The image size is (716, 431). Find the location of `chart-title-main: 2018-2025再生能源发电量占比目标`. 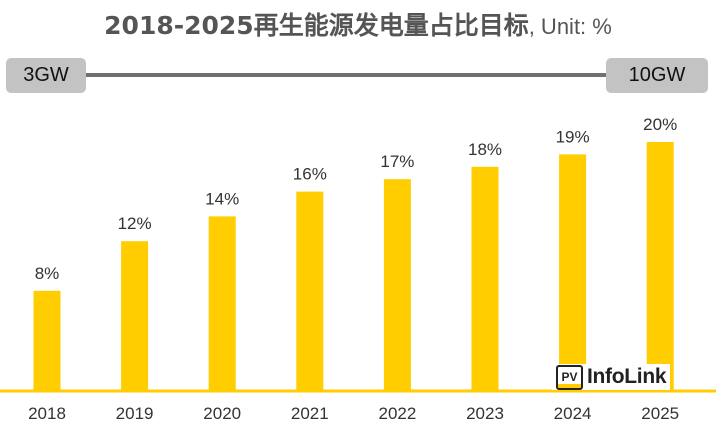

chart-title-main: 2018-2025再生能源发电量占比目标 is located at coordinates (316, 25).